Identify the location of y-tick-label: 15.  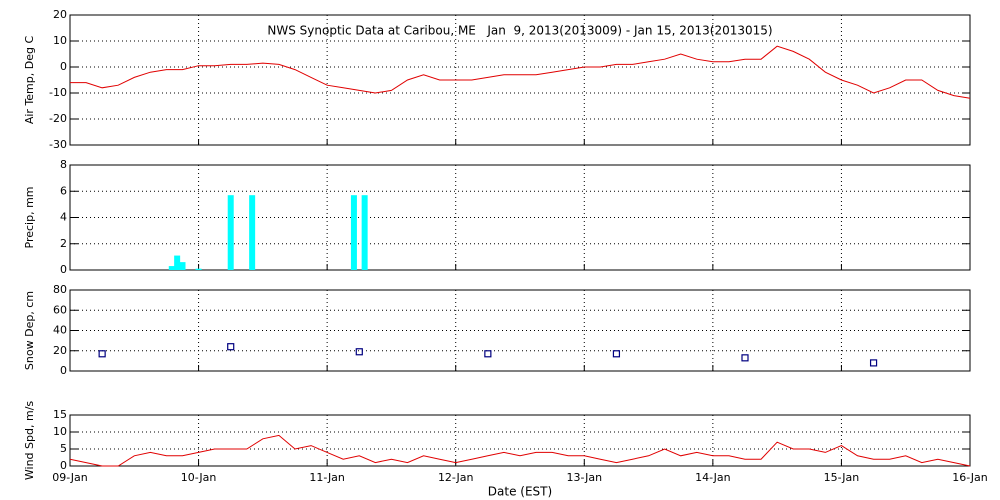
(60, 414).